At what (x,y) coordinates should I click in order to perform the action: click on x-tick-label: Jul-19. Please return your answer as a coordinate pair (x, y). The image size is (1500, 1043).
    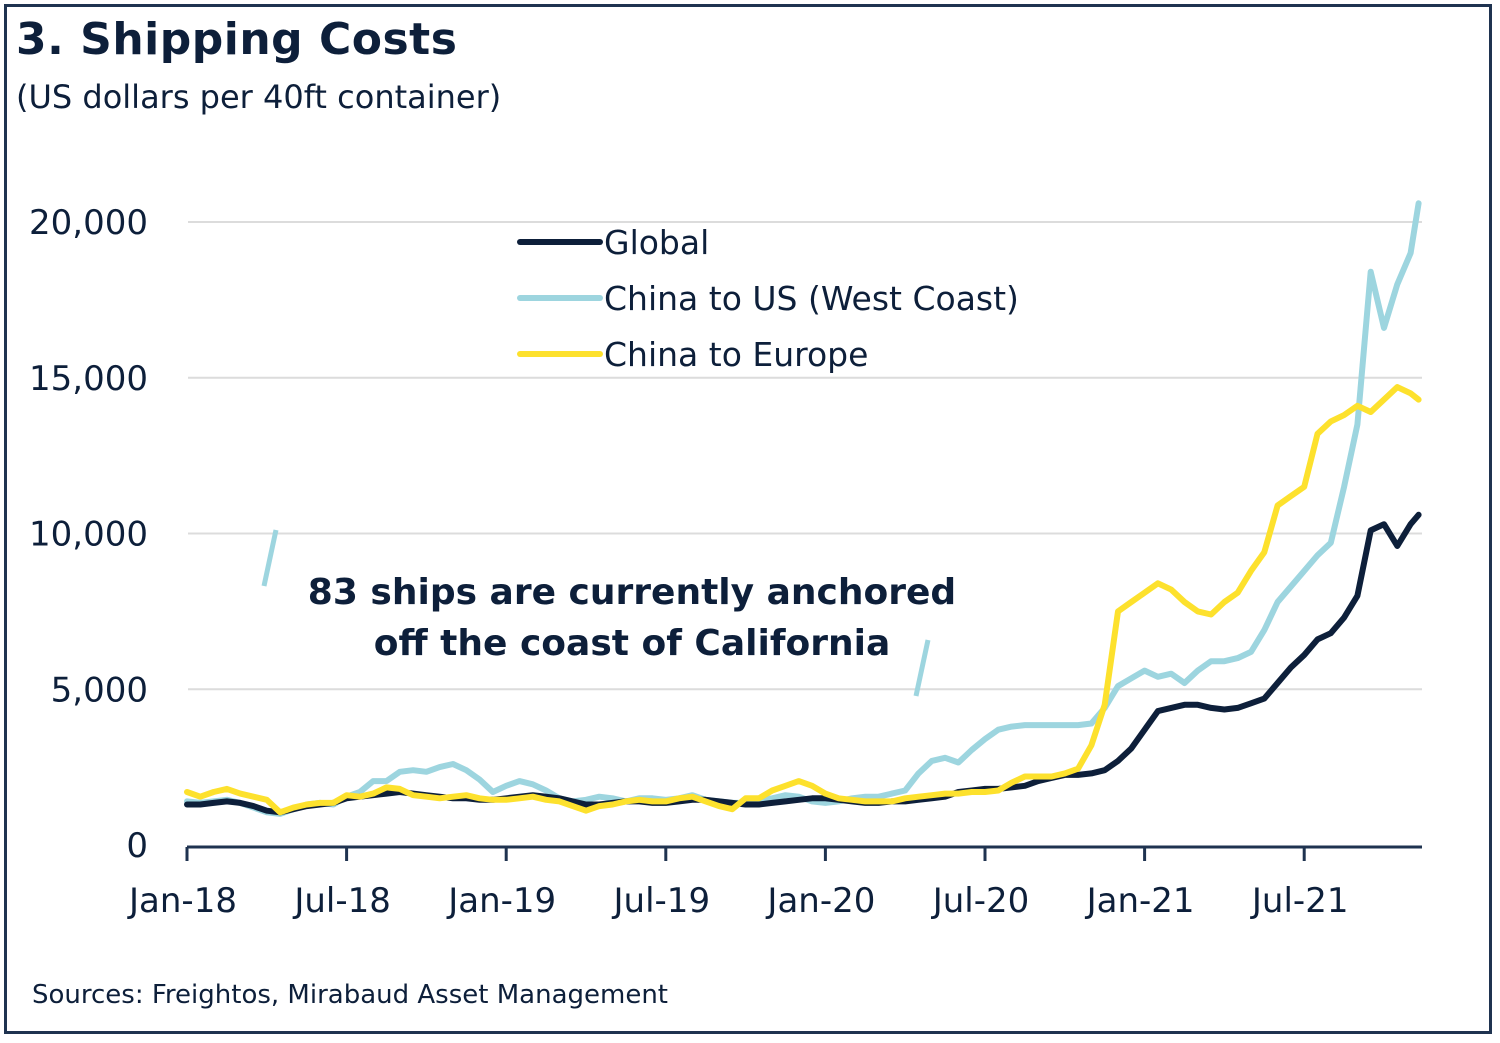
    Looking at the image, I should click on (661, 901).